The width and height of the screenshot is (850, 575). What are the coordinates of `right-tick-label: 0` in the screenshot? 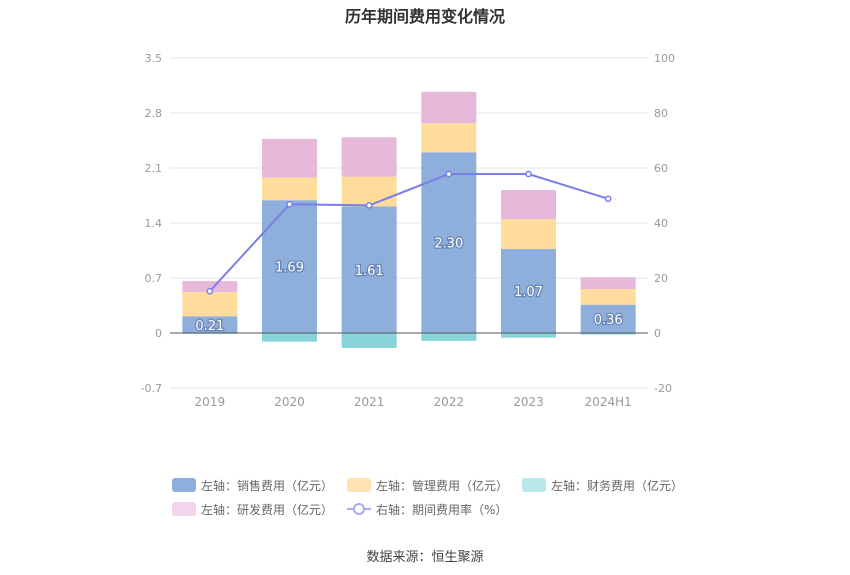 It's located at (657, 333).